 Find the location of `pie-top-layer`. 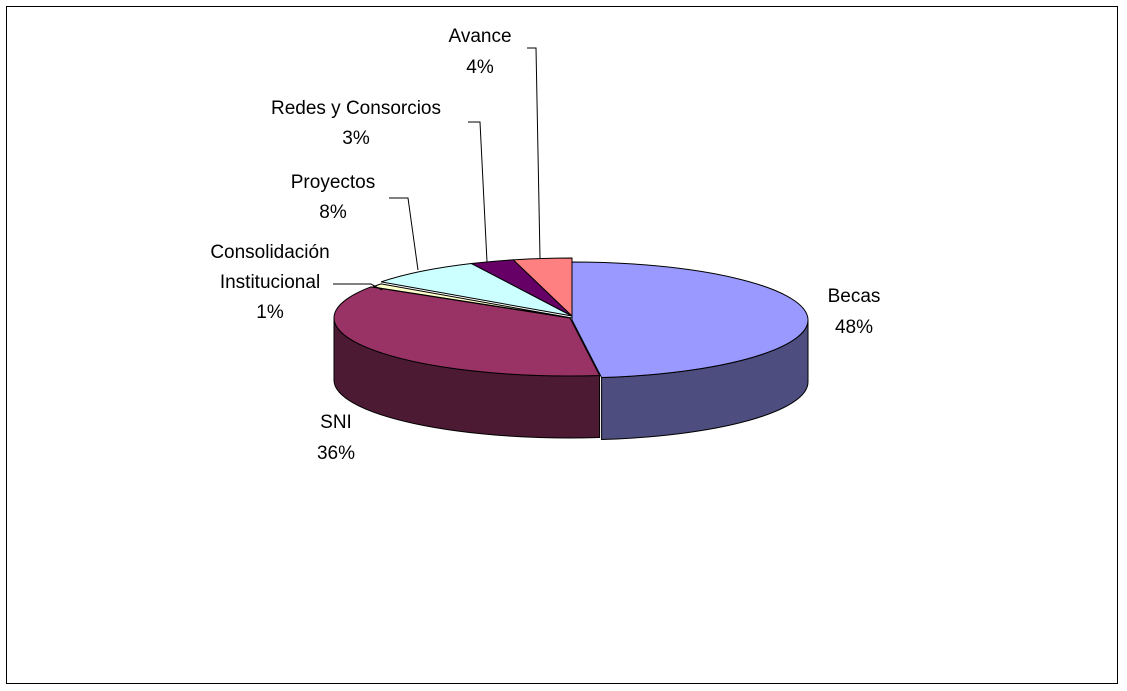

pie-top-layer is located at coordinates (571, 318).